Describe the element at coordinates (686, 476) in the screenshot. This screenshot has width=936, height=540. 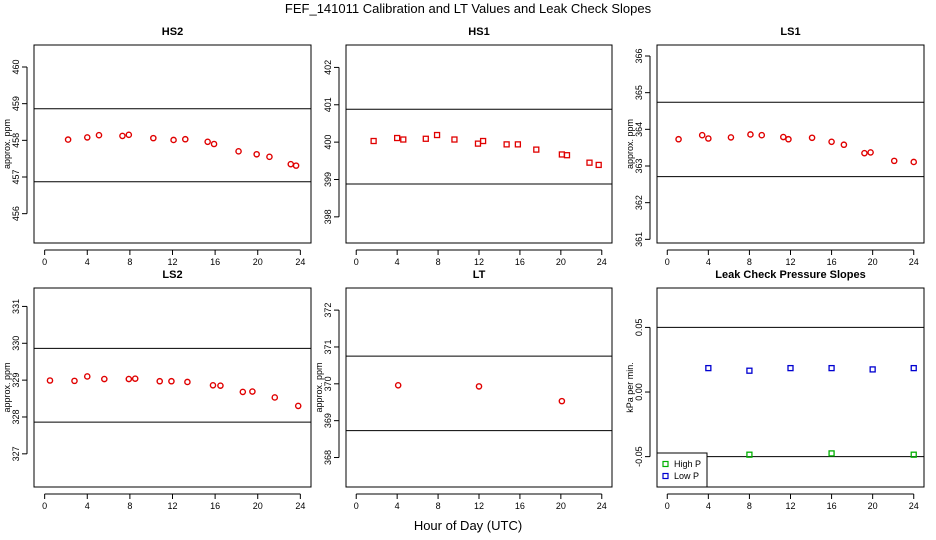
I see `legend-label: Low P` at that location.